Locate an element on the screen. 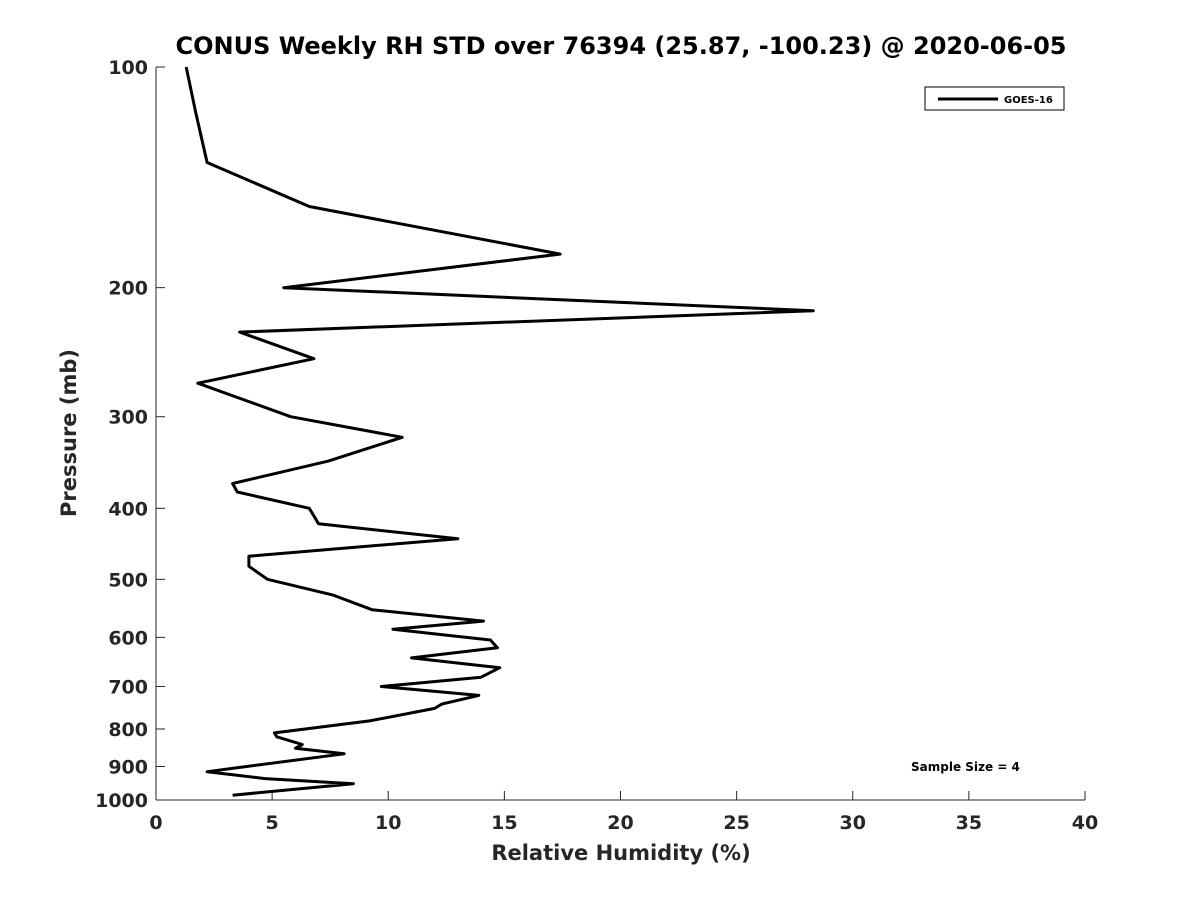 This screenshot has height=900, width=1200. x-tick-label: 15 is located at coordinates (504, 823).